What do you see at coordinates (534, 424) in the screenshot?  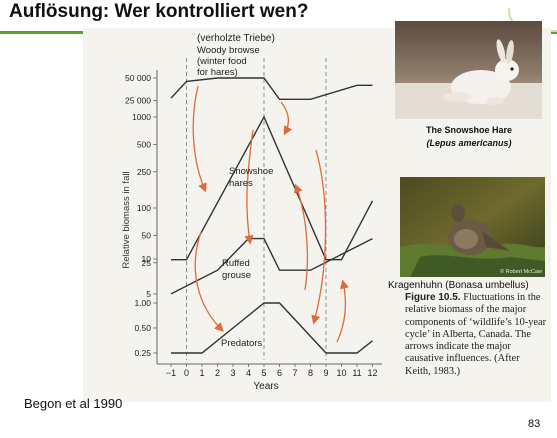 I see `page-number: 83` at bounding box center [534, 424].